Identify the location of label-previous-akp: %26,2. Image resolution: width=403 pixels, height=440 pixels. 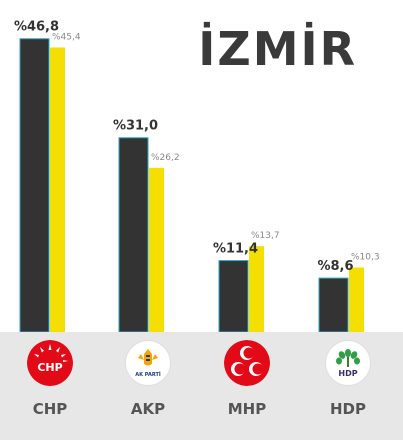
(165, 158).